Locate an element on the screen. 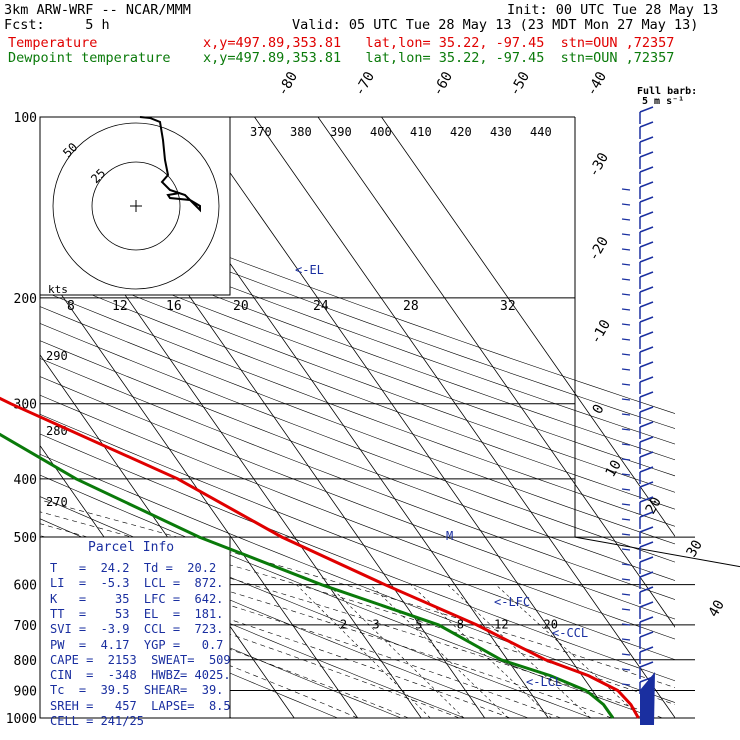 This screenshot has width=740, height=740. level-annotation: M is located at coordinates (449, 536).